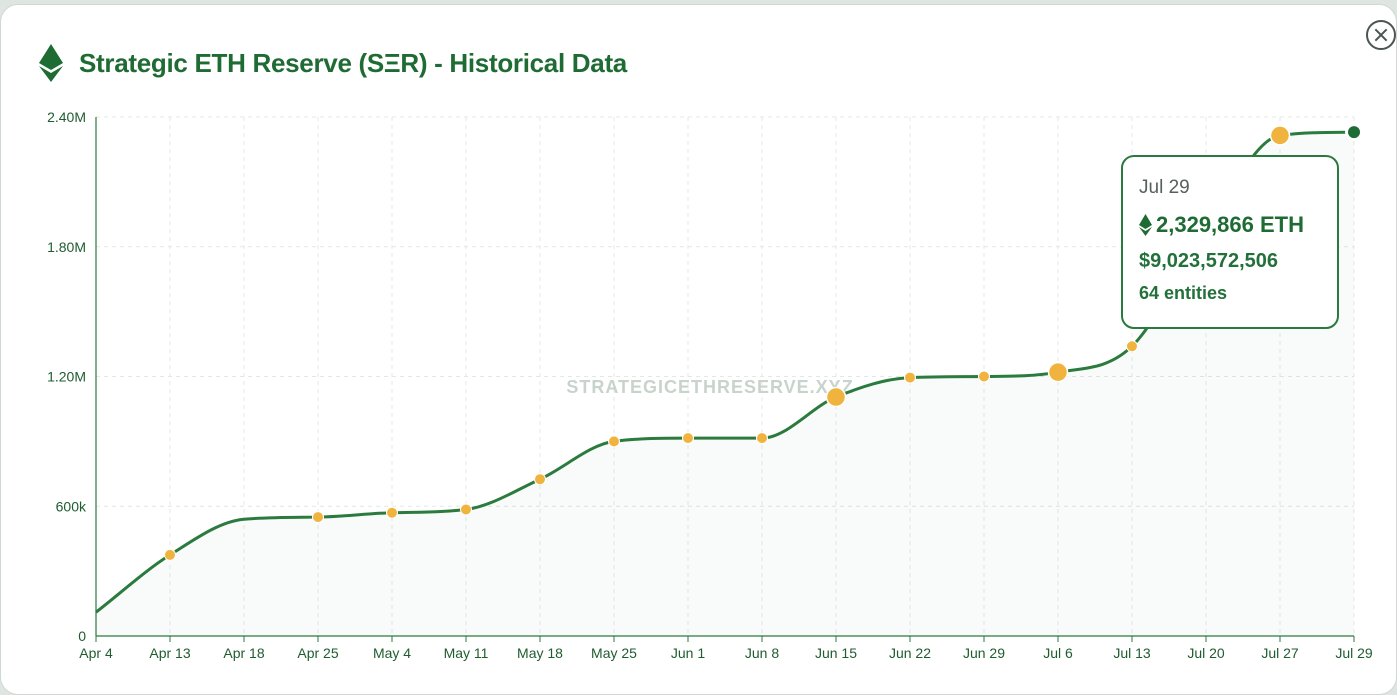 This screenshot has height=695, width=1397. Describe the element at coordinates (392, 653) in the screenshot. I see `x-tick-label: May 4` at that location.